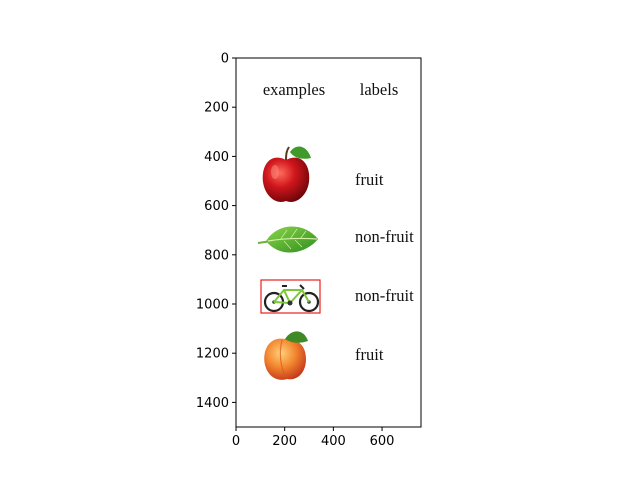  I want to click on highlight-box, so click(290, 296).